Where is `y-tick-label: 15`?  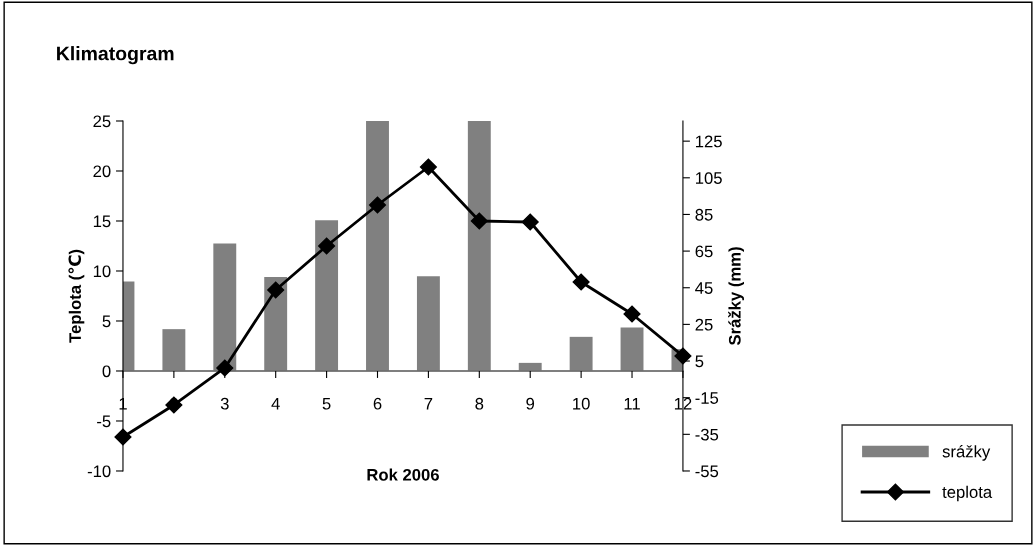
y-tick-label: 15 is located at coordinates (102, 221).